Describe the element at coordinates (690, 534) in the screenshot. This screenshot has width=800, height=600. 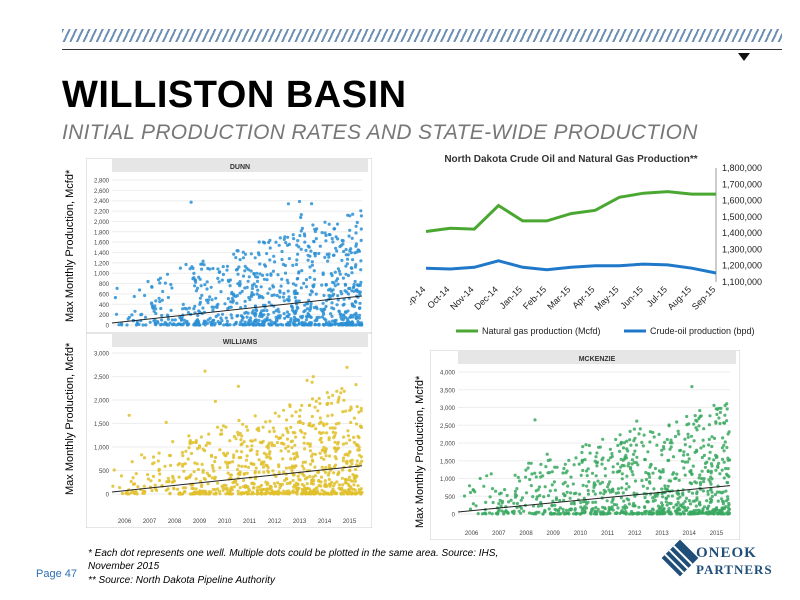
I see `x-tick-label: 2014` at that location.